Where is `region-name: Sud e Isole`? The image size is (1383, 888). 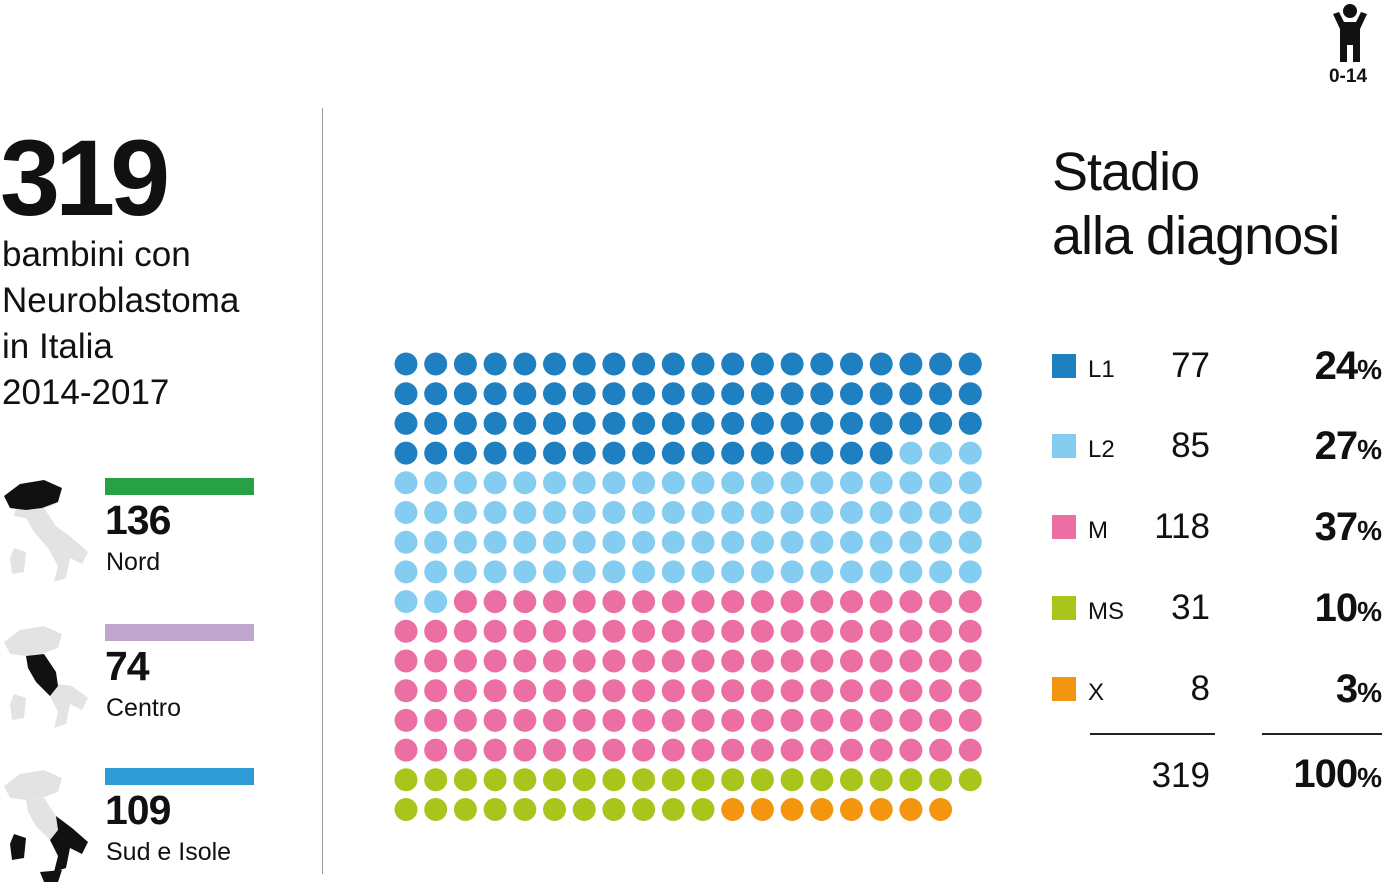 region-name: Sud e Isole is located at coordinates (169, 852).